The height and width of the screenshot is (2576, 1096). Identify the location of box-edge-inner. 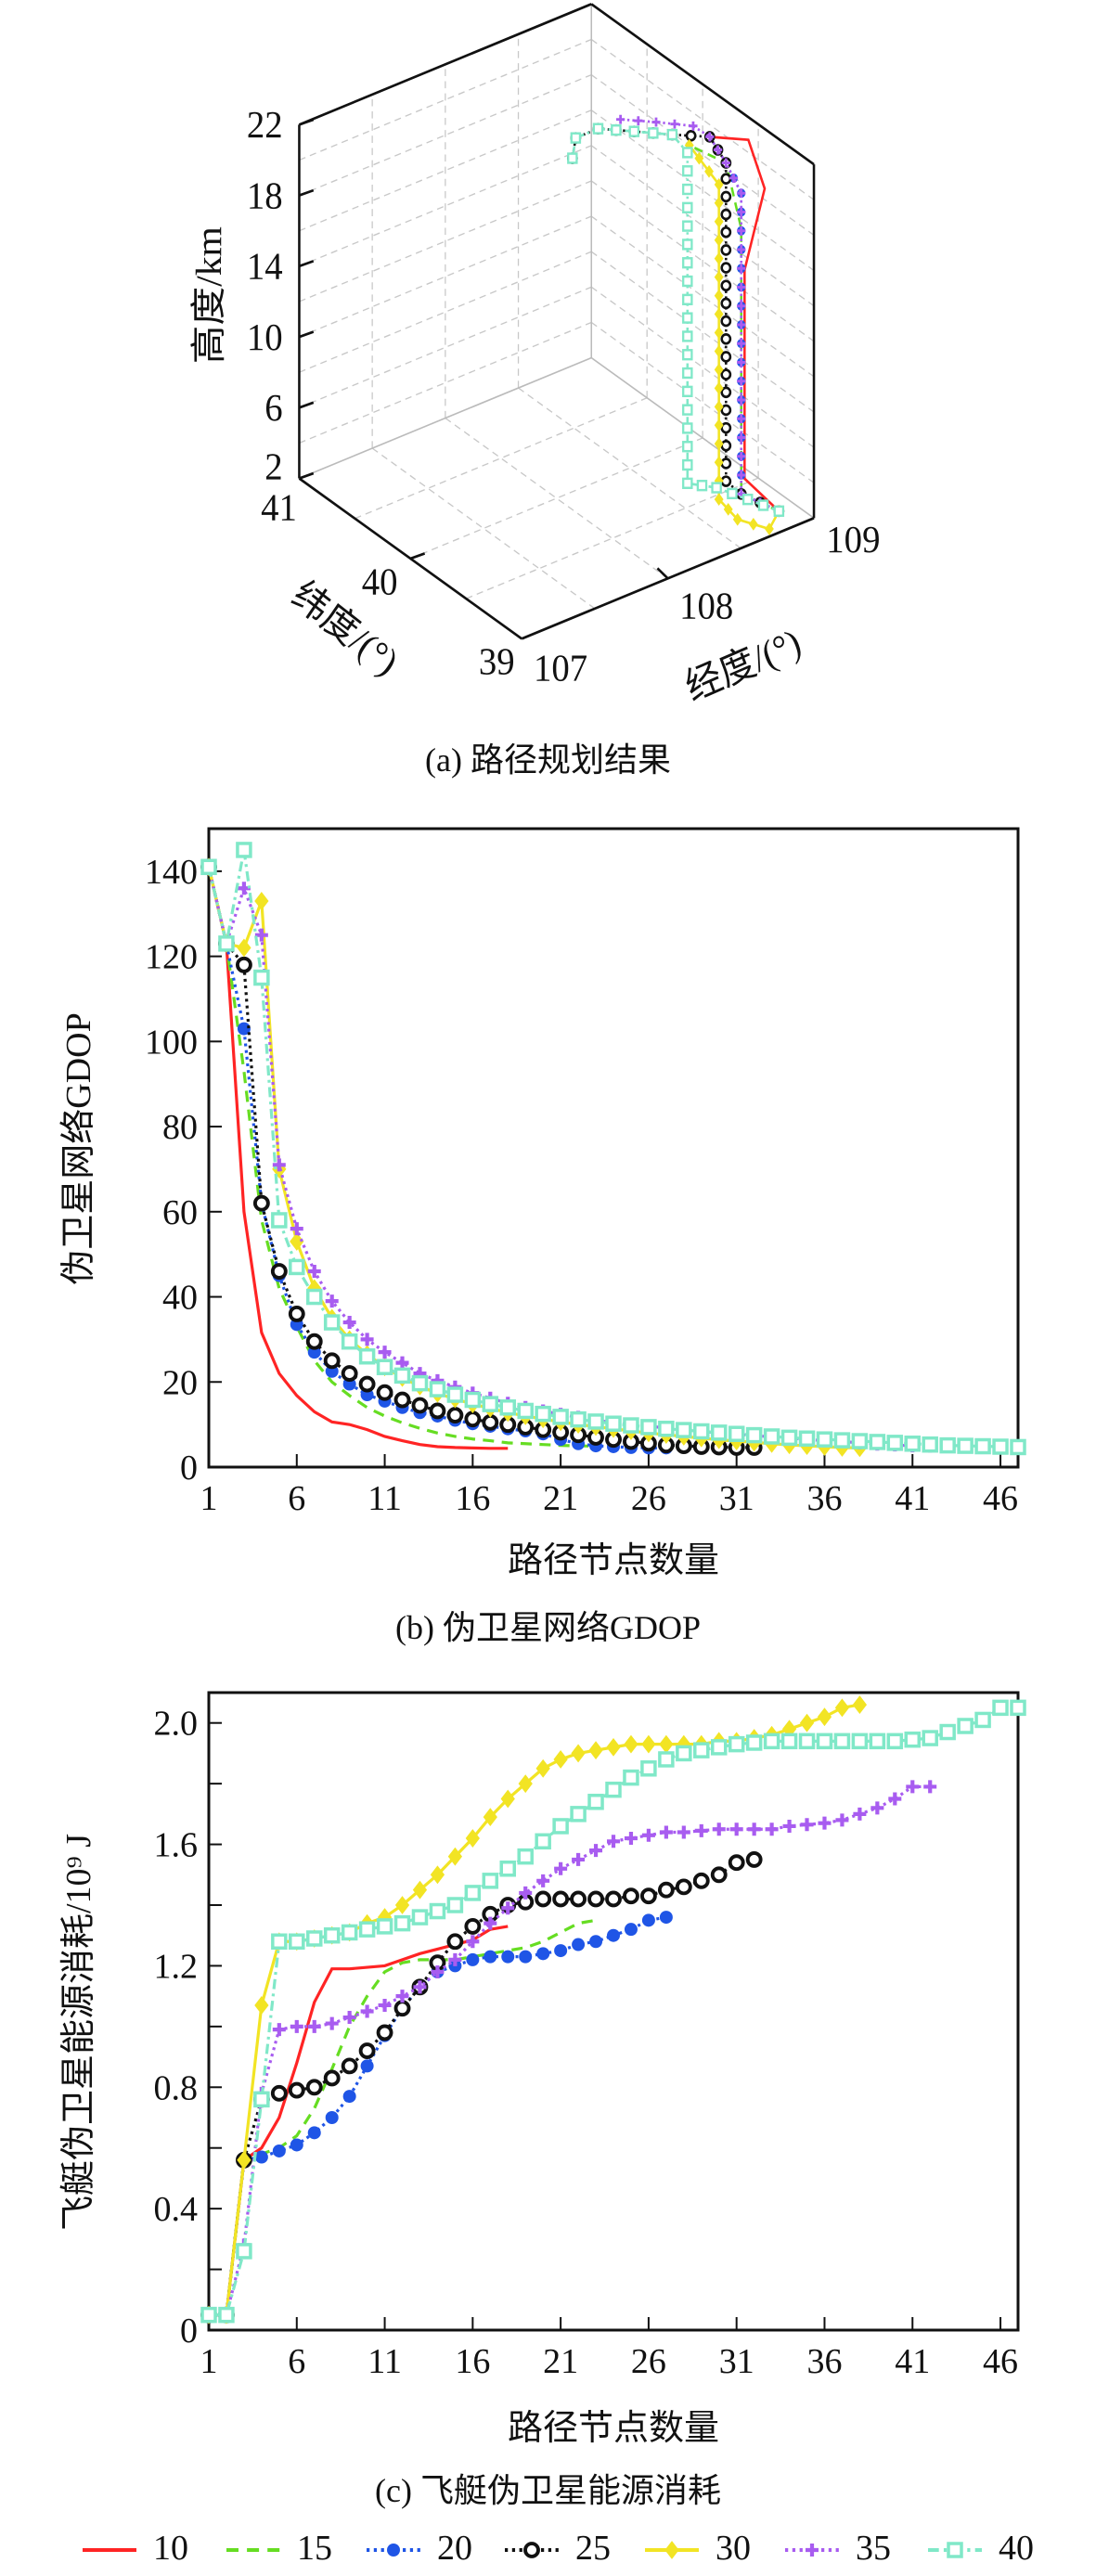
(445, 418).